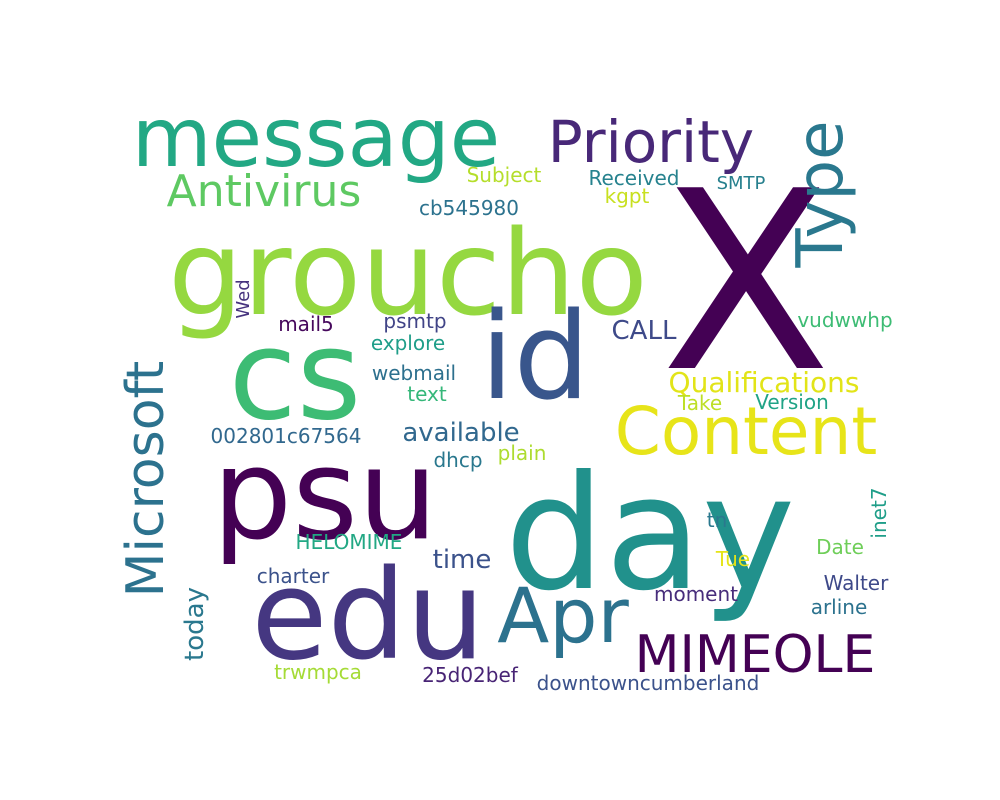  What do you see at coordinates (462, 560) in the screenshot?
I see `word-time: time` at bounding box center [462, 560].